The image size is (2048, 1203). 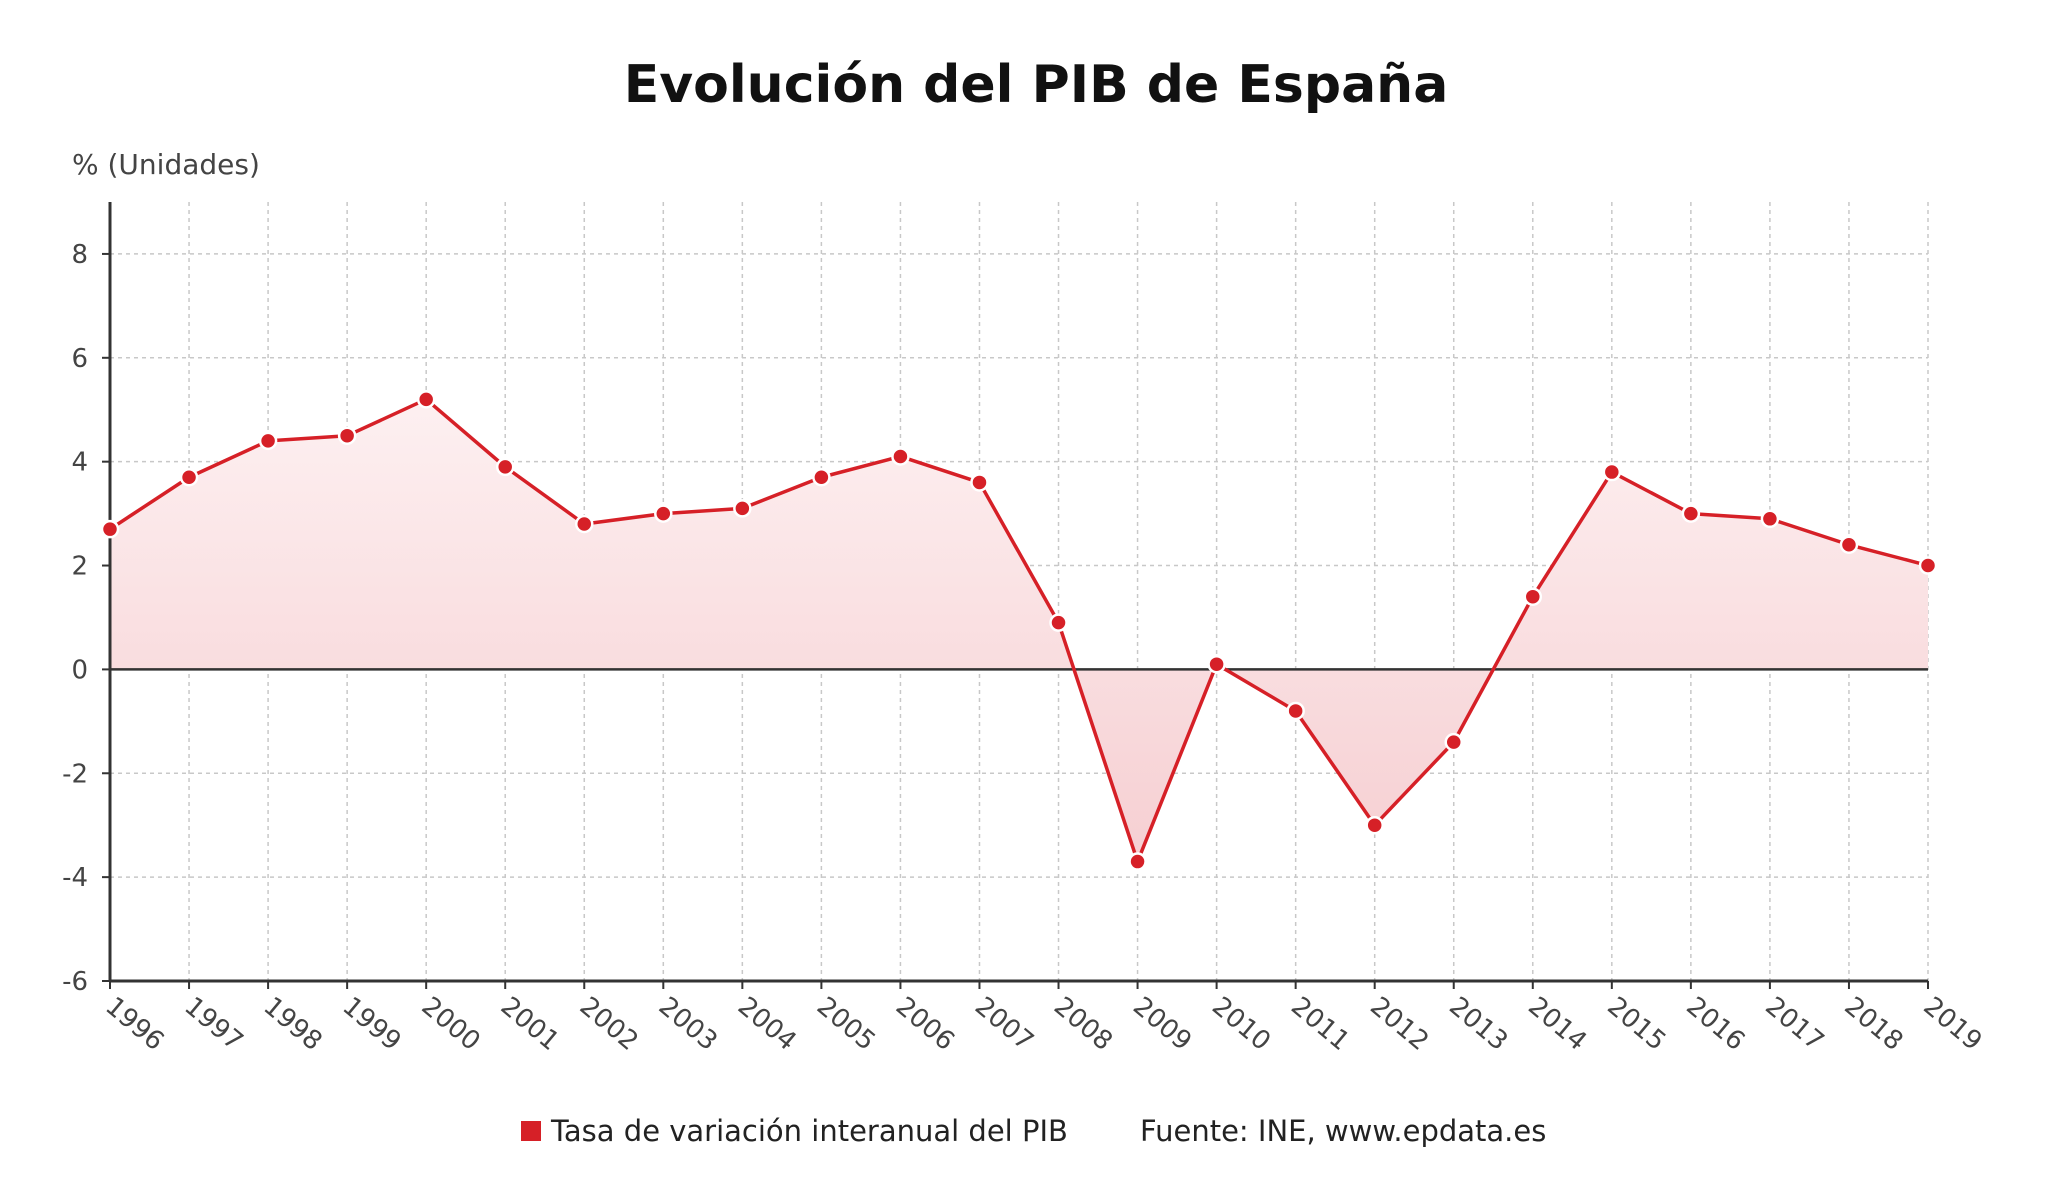 I want to click on x-tick-label-2001: 2001, so click(x=530, y=1024).